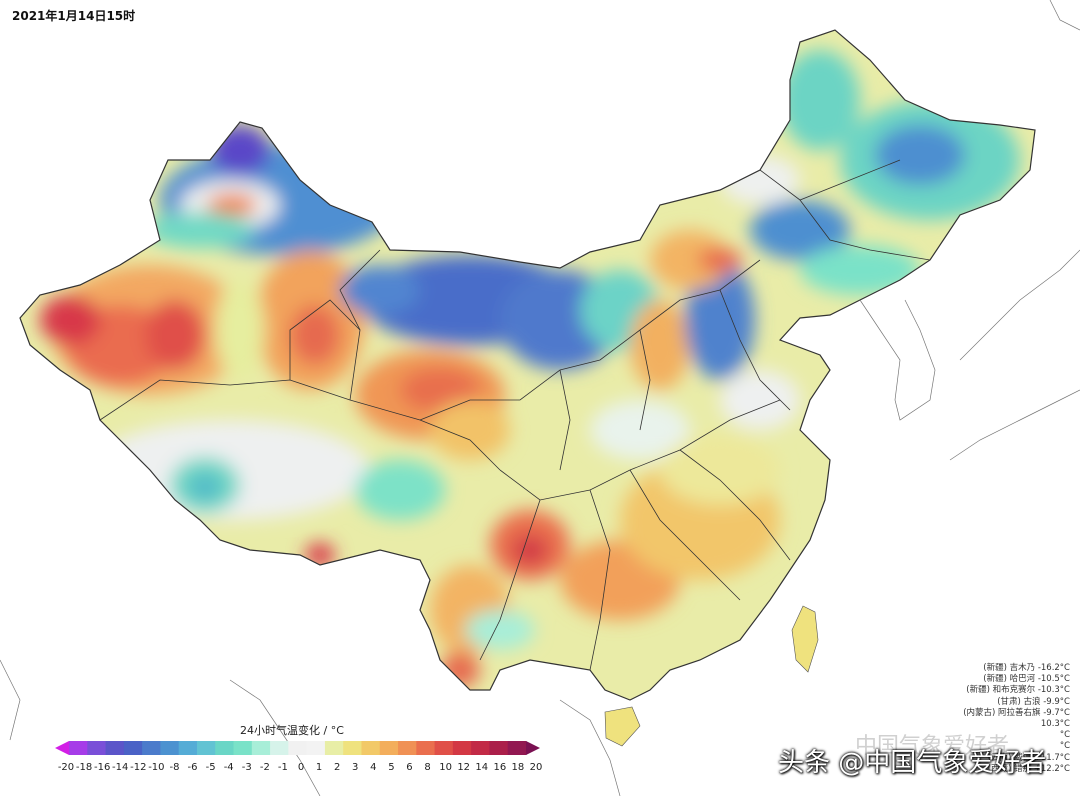  I want to click on colorbar-tick-label: -16, so click(102, 767).